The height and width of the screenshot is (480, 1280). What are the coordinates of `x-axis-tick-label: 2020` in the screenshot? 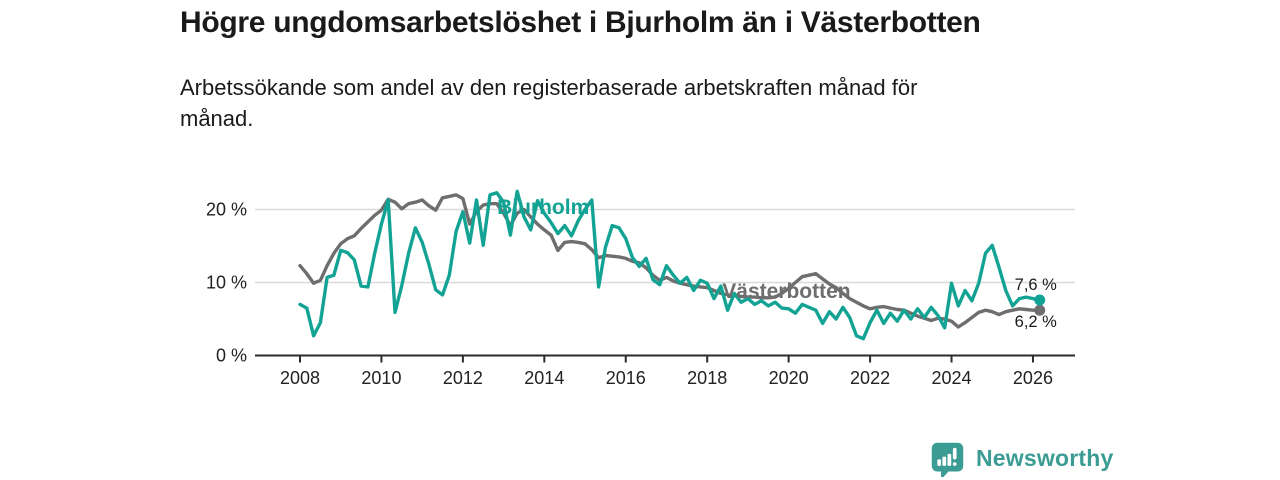 It's located at (789, 378).